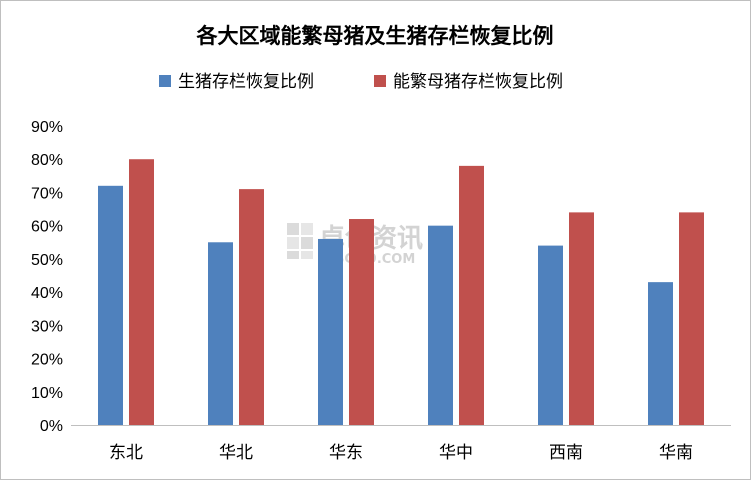 The image size is (751, 480). I want to click on y-tick-label: 0%, so click(51, 426).